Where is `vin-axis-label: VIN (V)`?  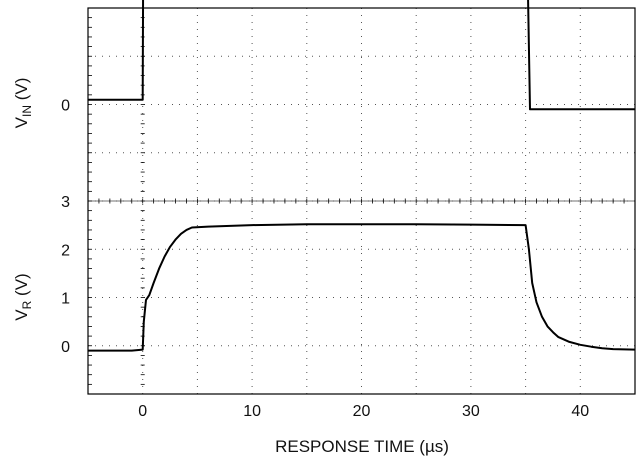
vin-axis-label: VIN (V) is located at coordinates (23, 103).